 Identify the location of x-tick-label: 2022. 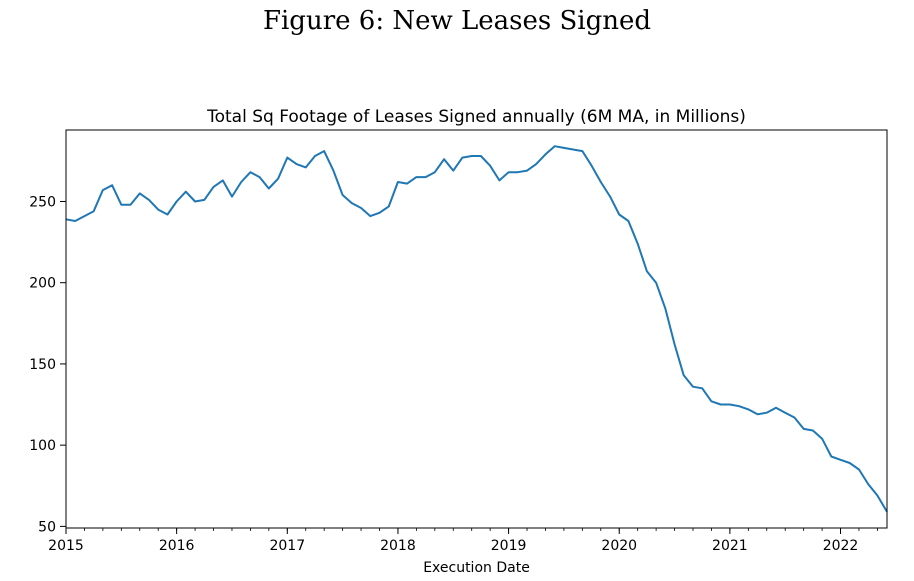
(841, 546).